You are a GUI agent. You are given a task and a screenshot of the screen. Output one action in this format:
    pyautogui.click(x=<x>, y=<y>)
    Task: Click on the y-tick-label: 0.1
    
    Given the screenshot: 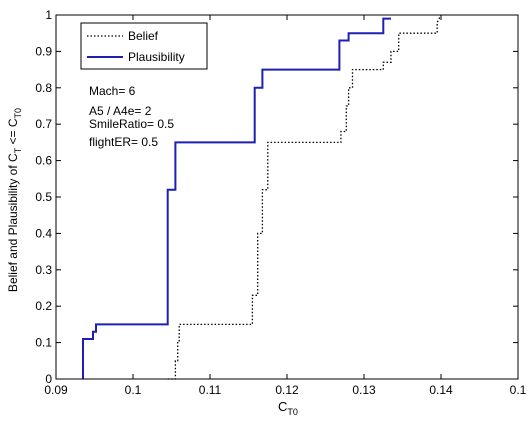 What is the action you would take?
    pyautogui.click(x=43, y=343)
    